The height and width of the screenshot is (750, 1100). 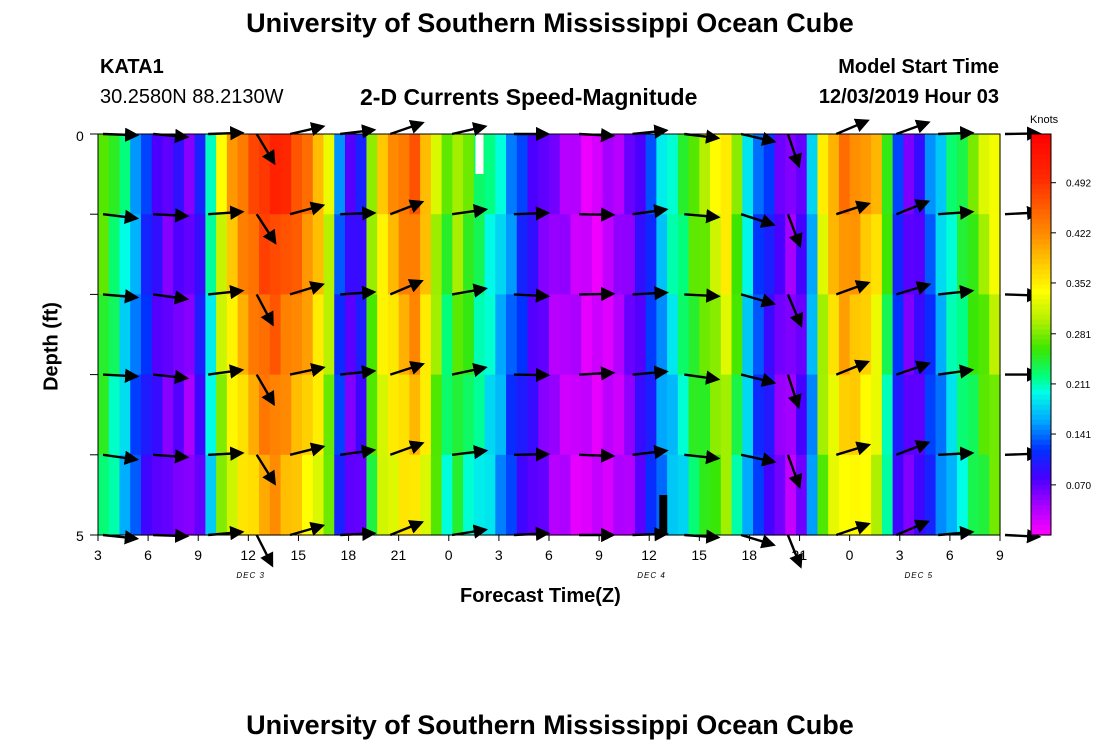 I want to click on x-tick-label: 9, so click(x=198, y=555).